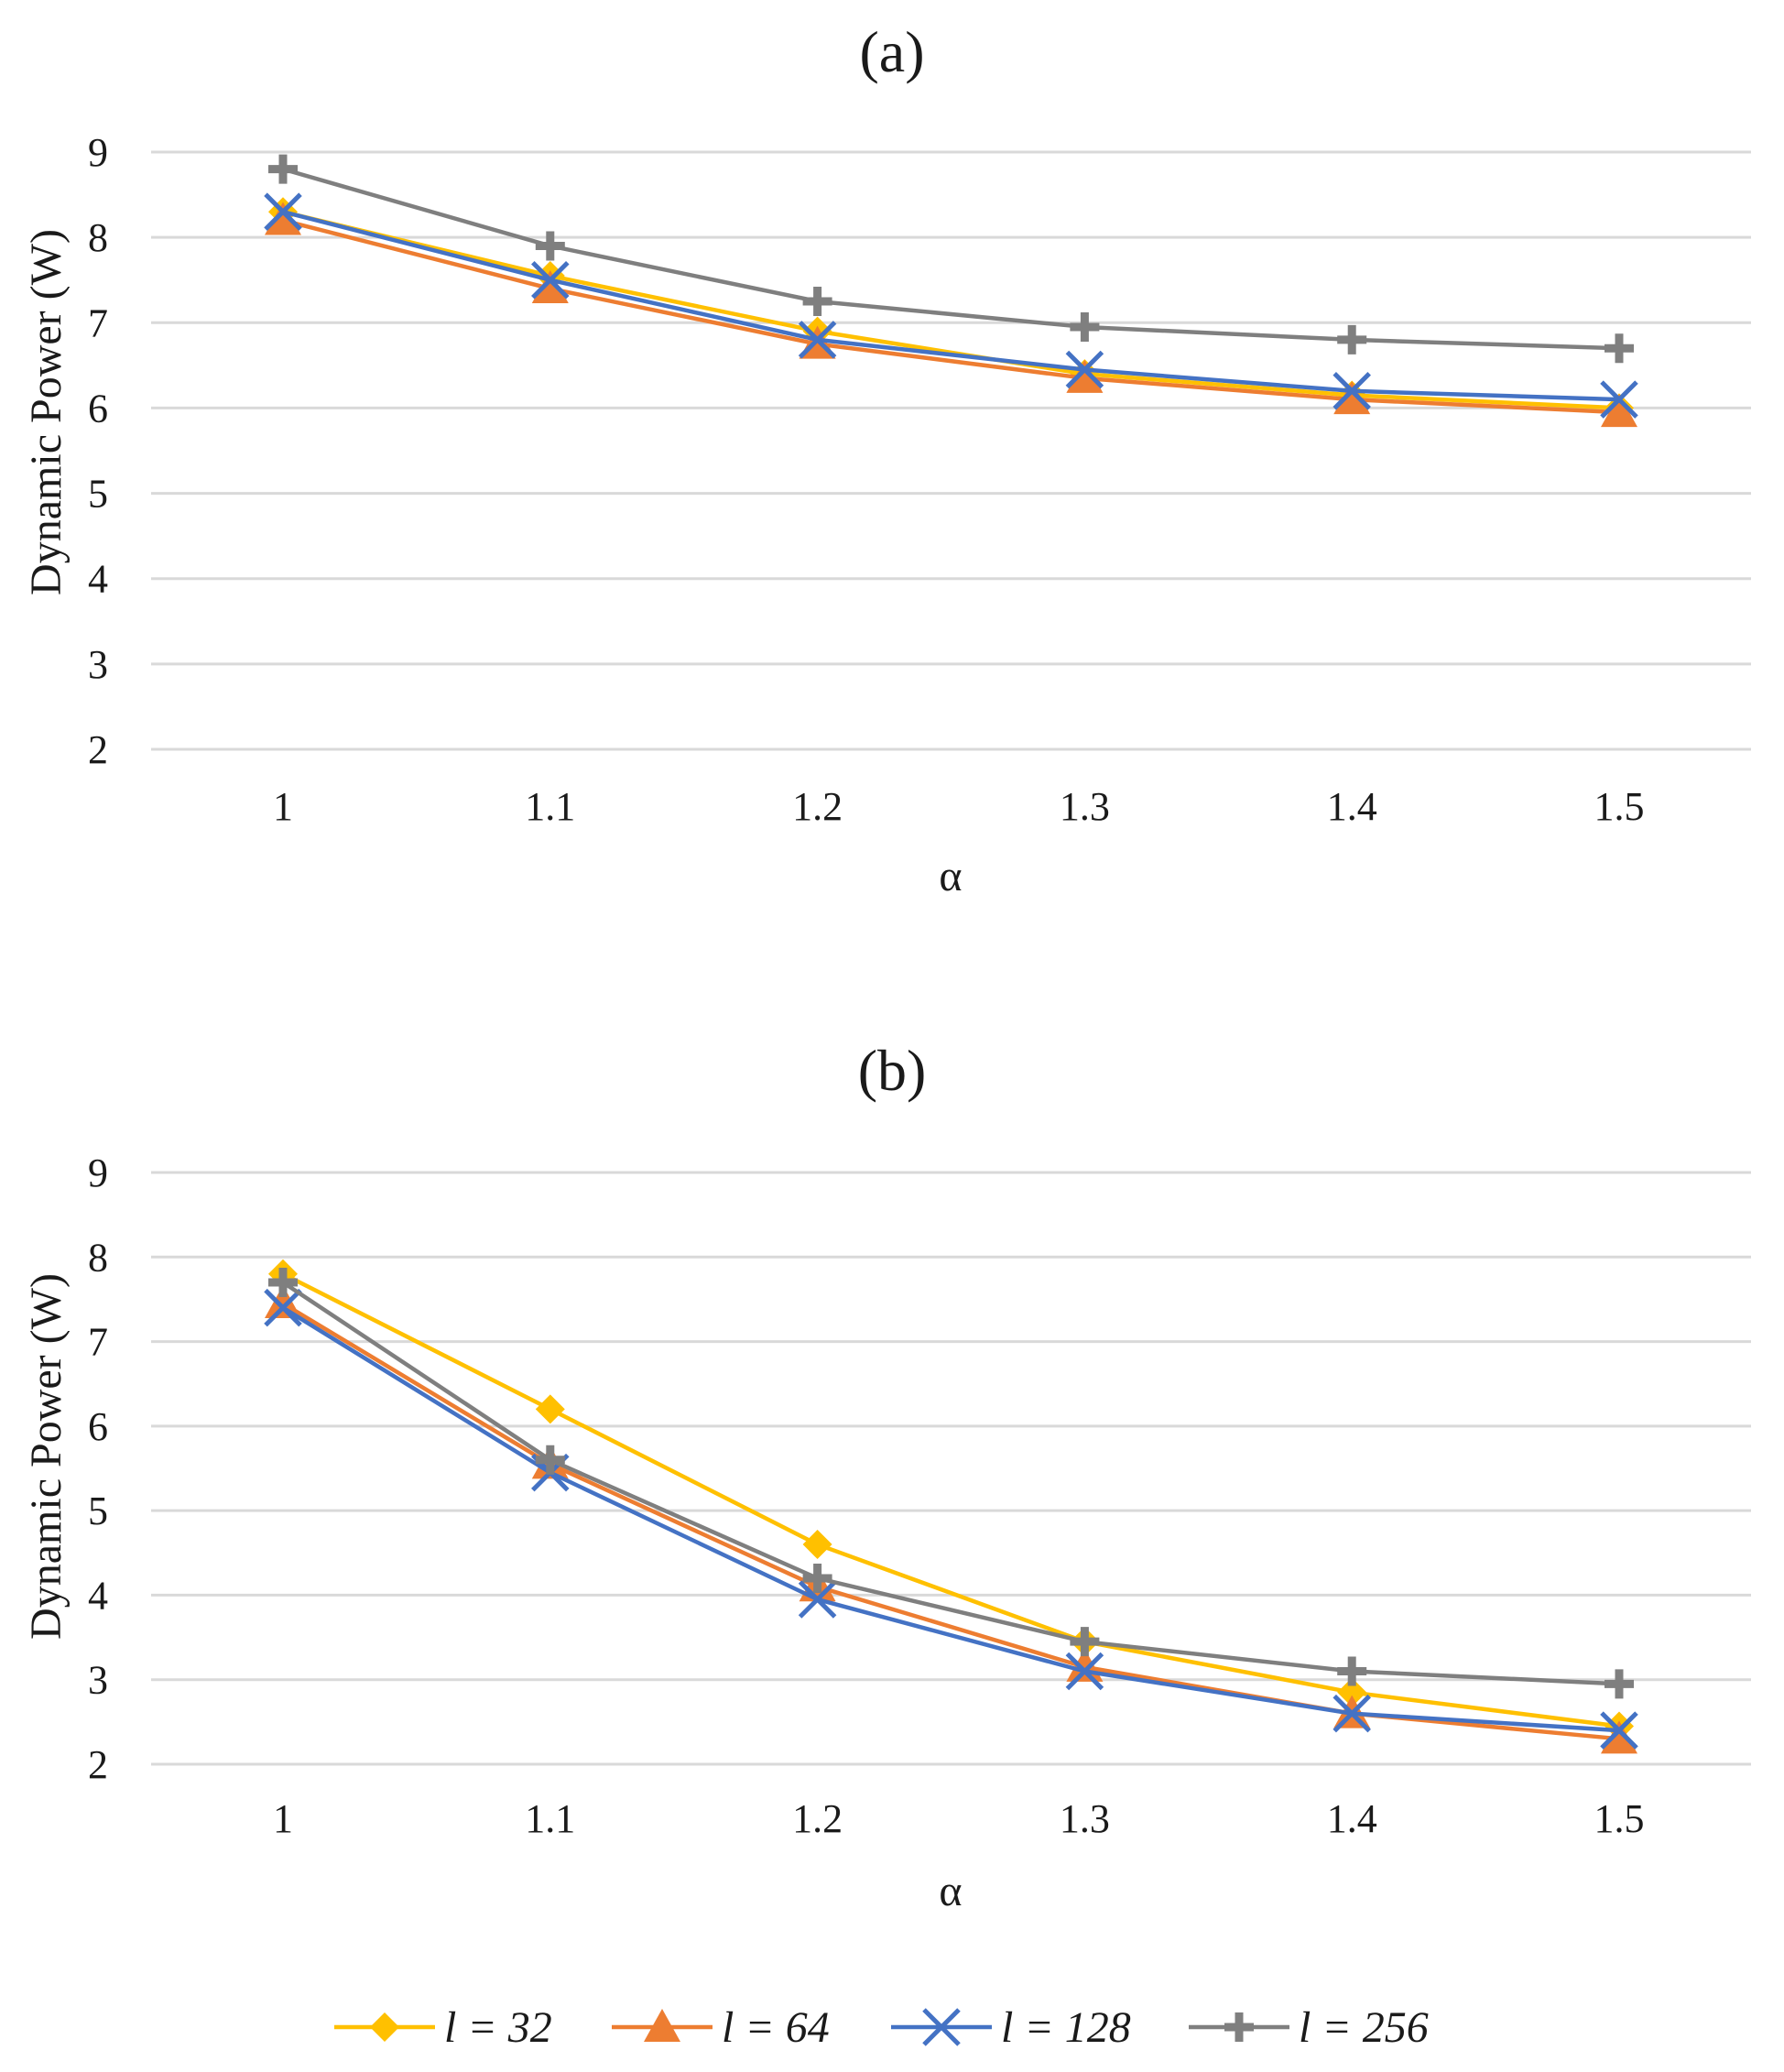 This screenshot has width=1784, height=2072. I want to click on legend-label: l = 128, so click(1066, 2028).